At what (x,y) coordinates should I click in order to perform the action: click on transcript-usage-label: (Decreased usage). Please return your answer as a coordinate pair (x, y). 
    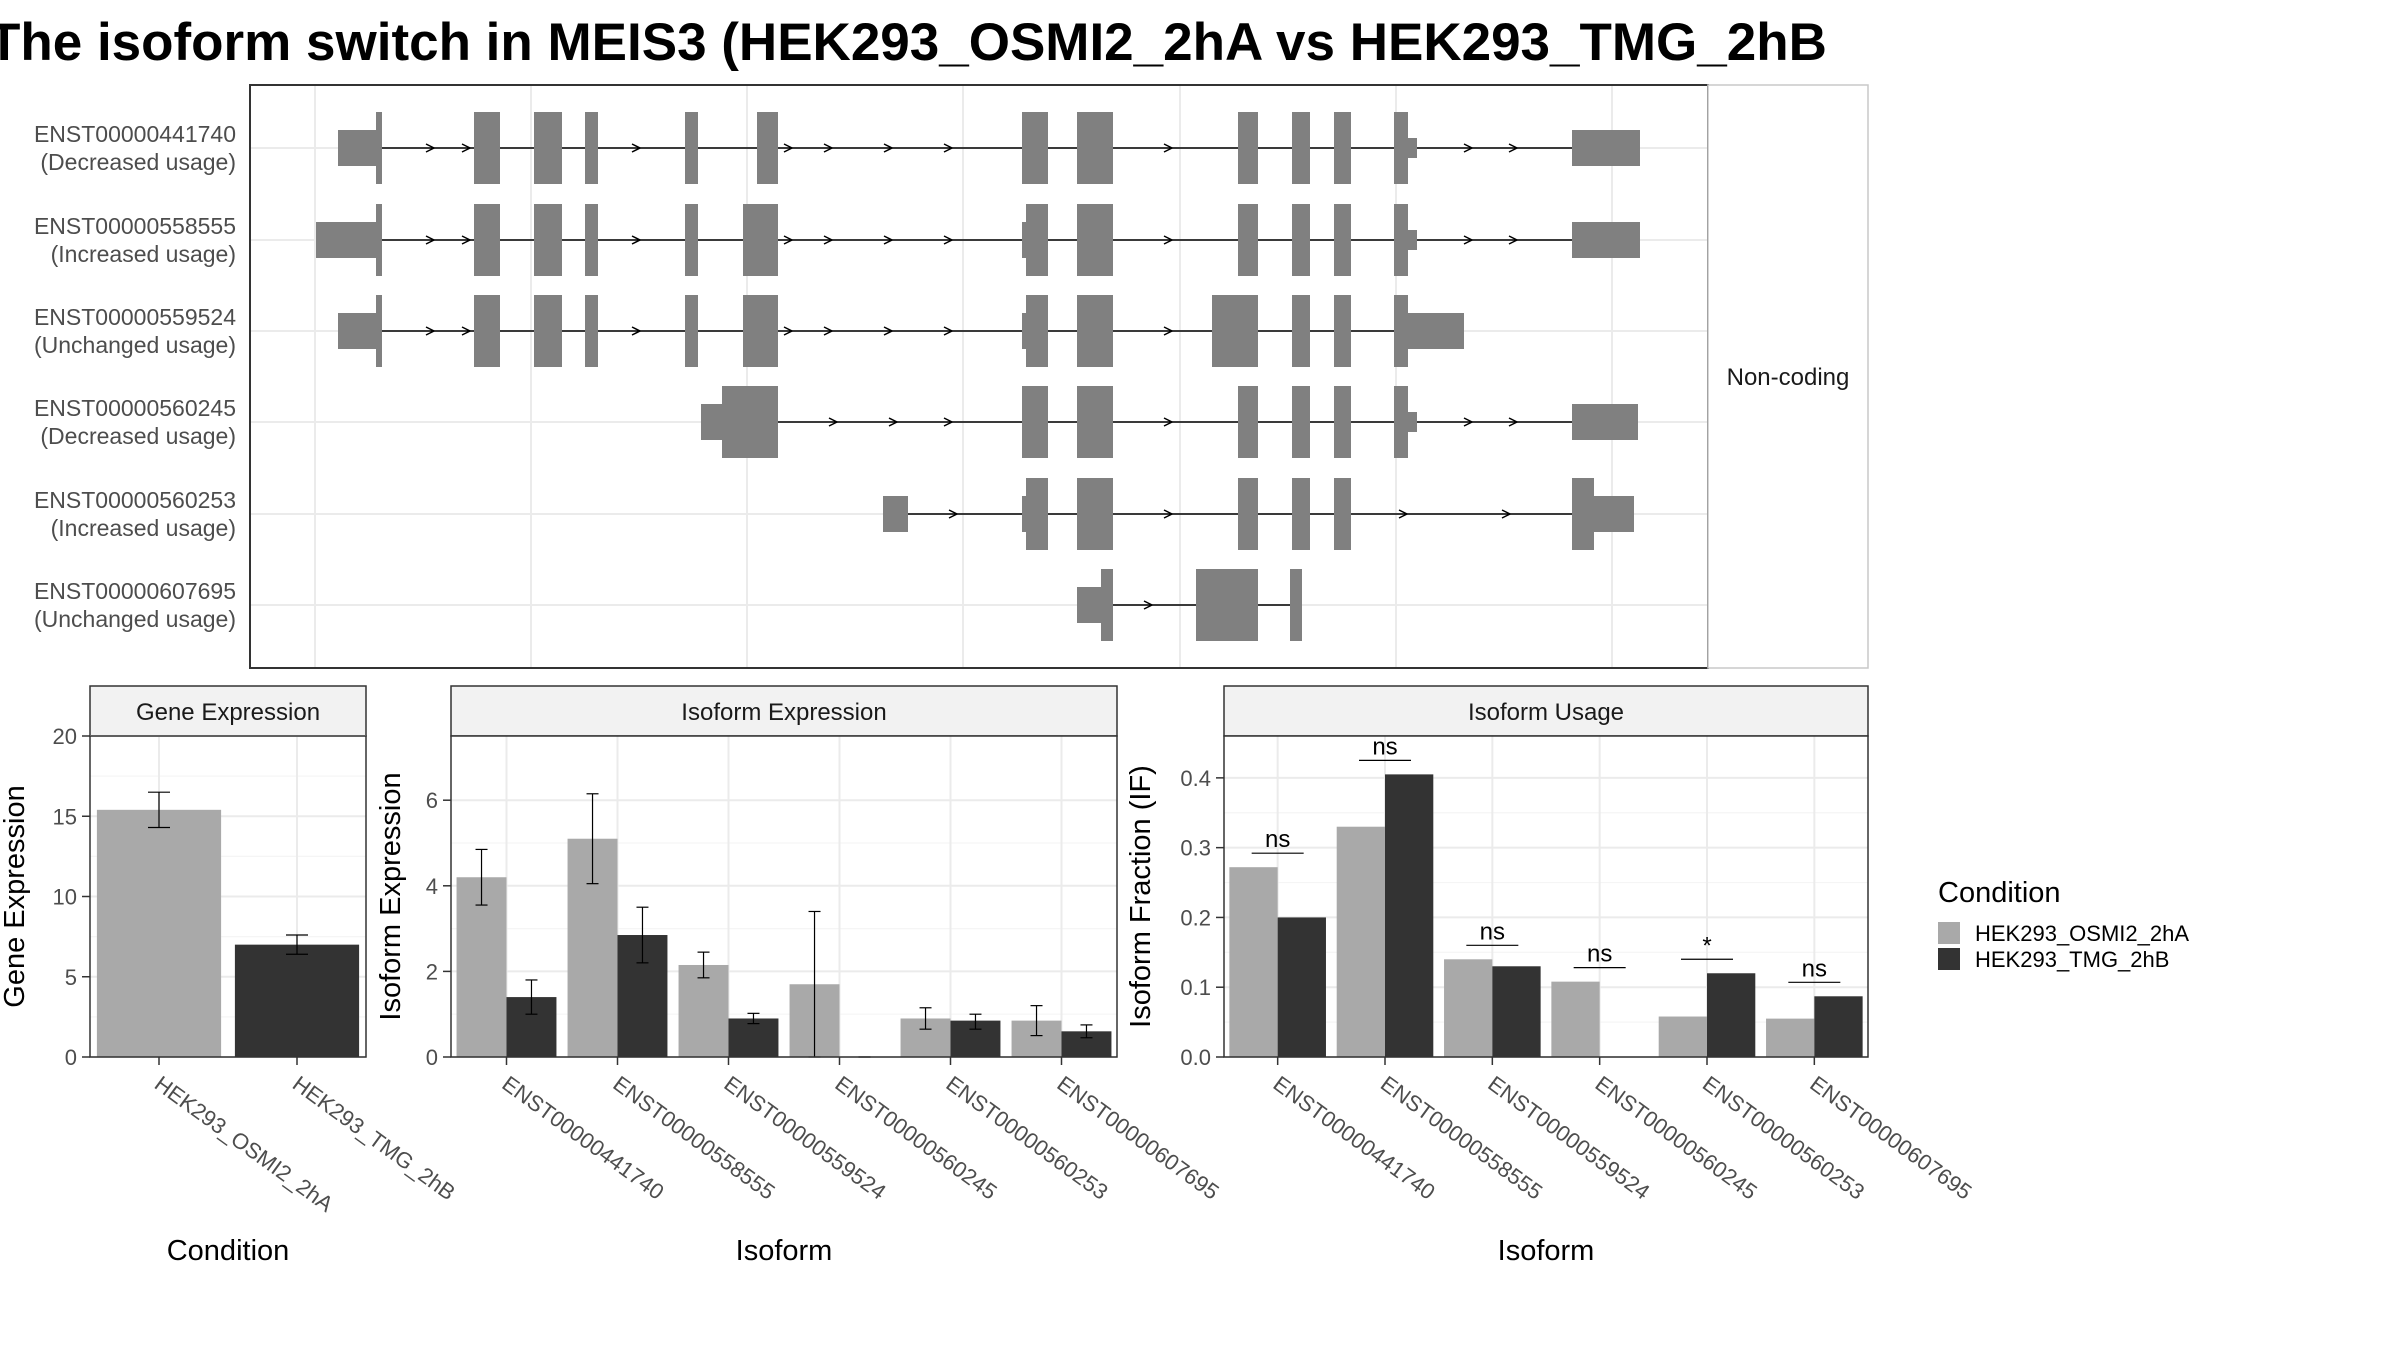
    Looking at the image, I should click on (138, 162).